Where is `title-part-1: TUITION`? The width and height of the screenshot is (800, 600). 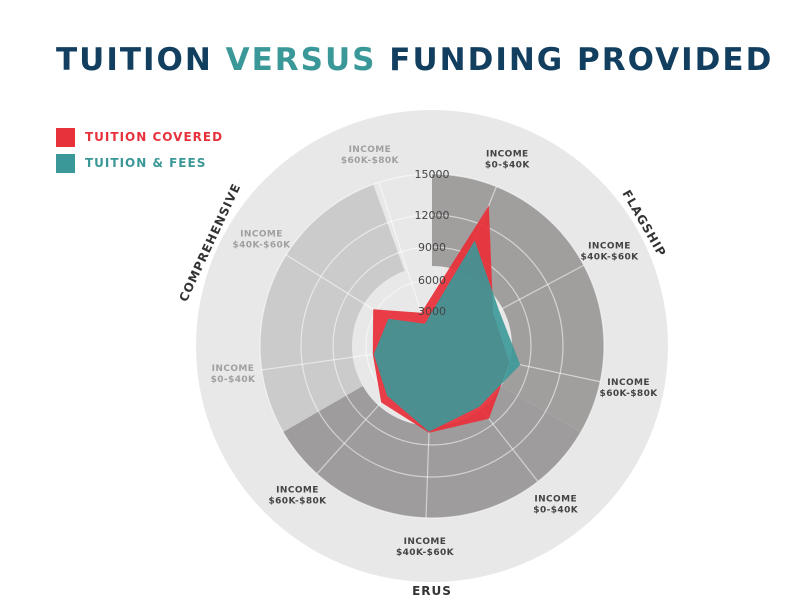
title-part-1: TUITION is located at coordinates (141, 60).